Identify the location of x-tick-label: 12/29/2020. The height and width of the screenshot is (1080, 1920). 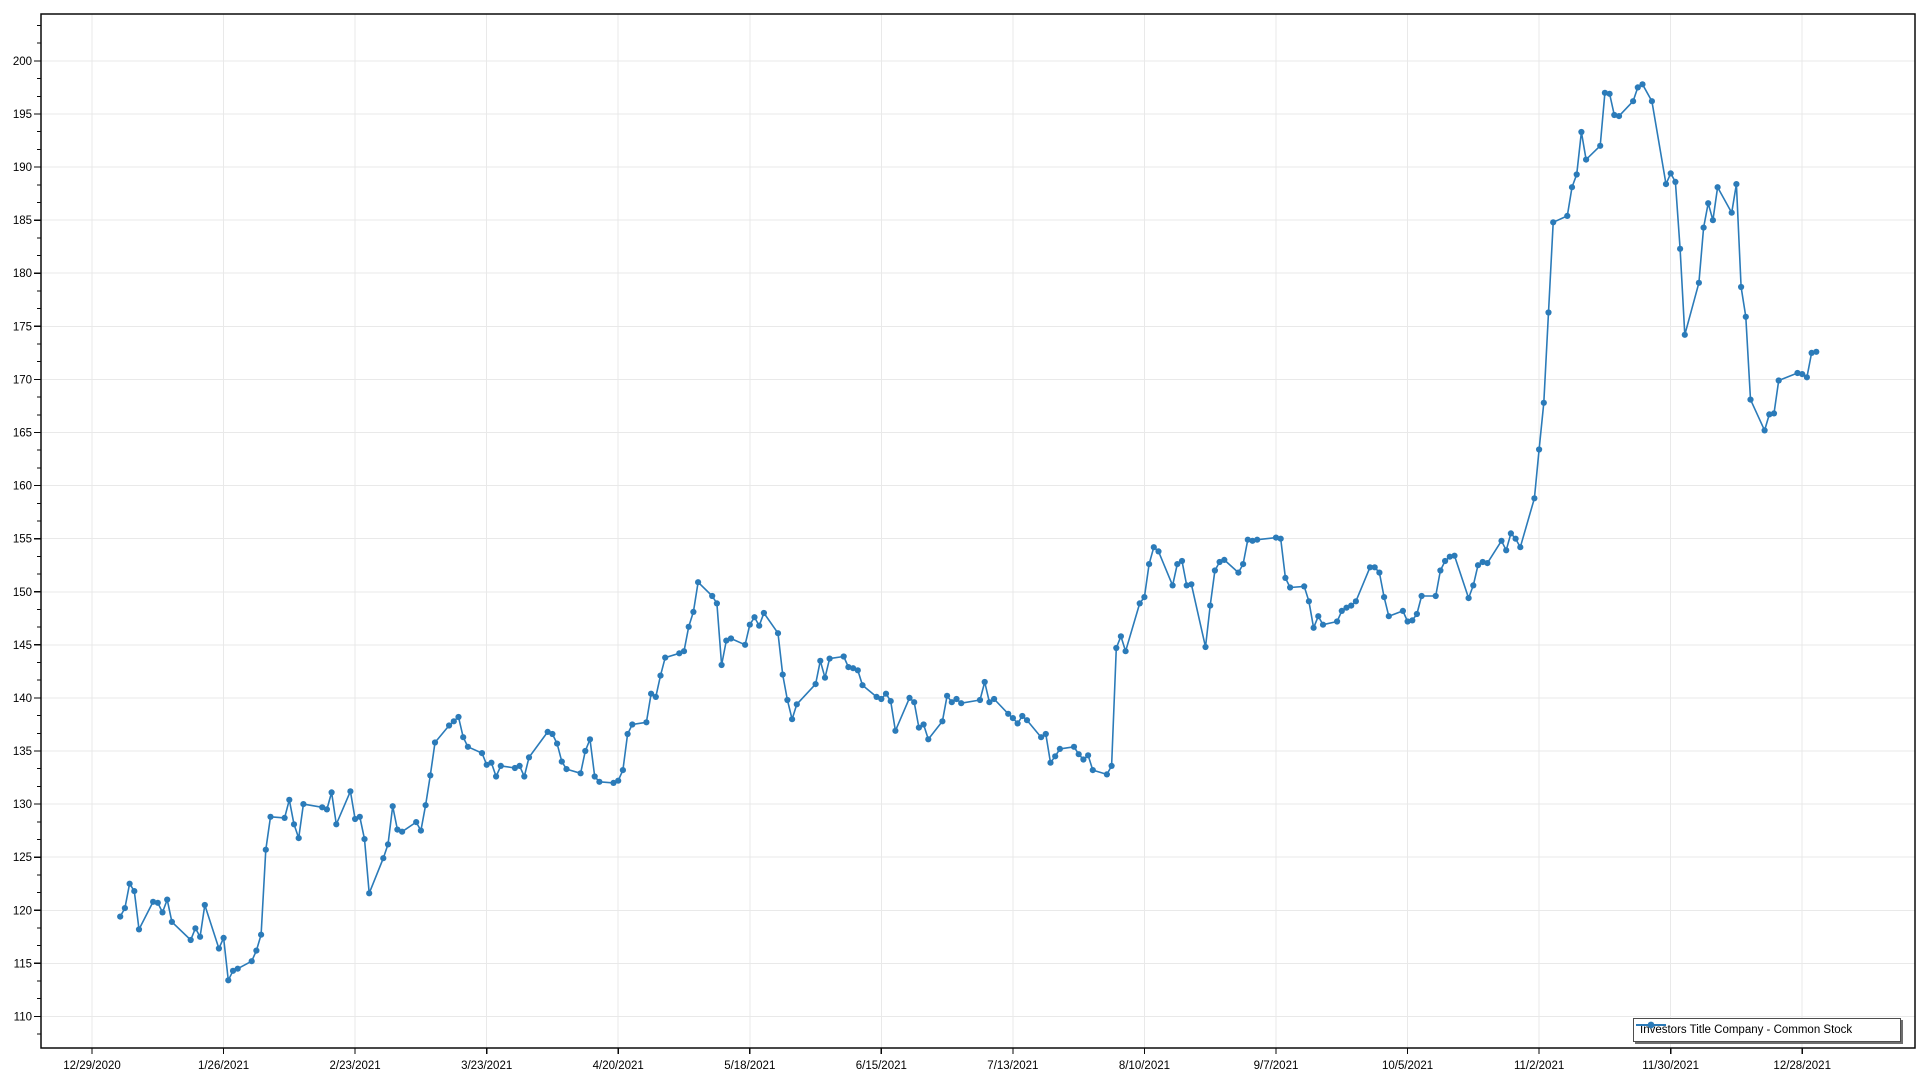
(92, 1066).